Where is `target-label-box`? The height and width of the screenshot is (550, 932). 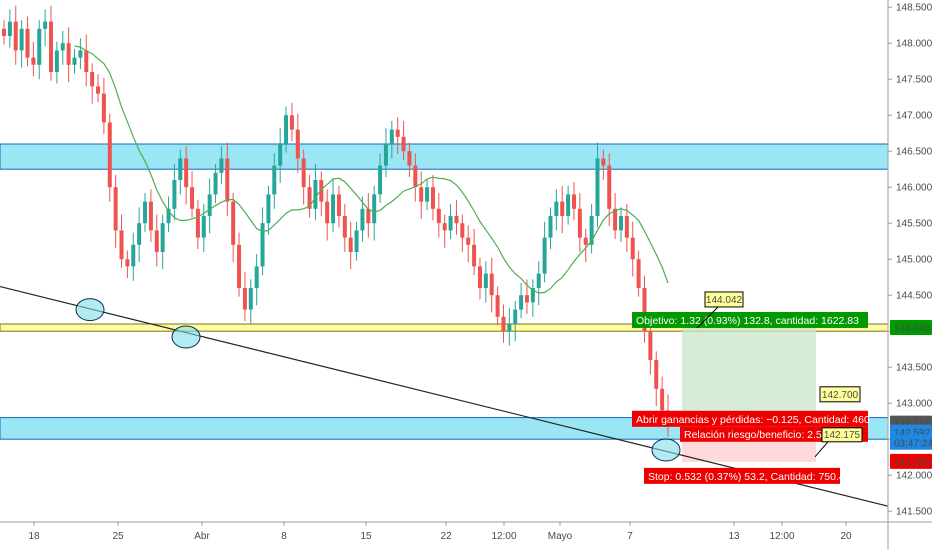 target-label-box is located at coordinates (750, 319).